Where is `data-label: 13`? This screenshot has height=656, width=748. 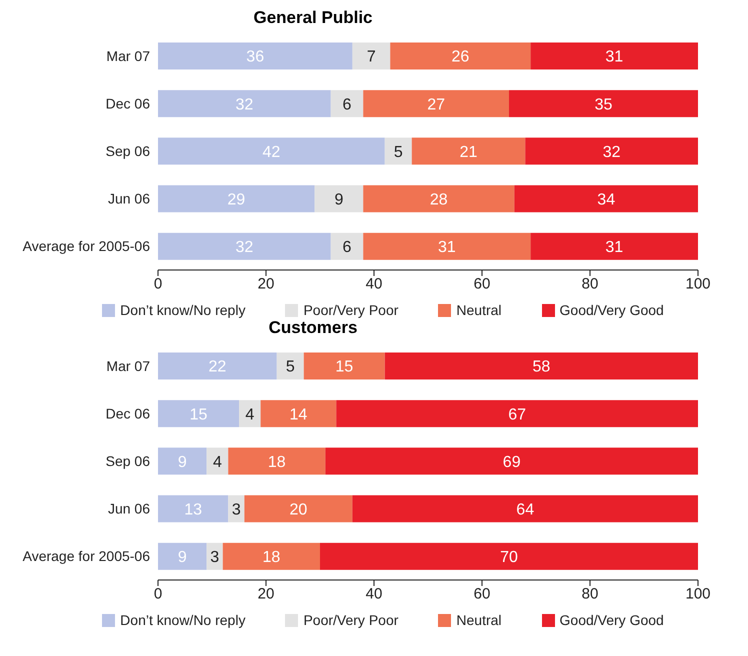 data-label: 13 is located at coordinates (193, 509).